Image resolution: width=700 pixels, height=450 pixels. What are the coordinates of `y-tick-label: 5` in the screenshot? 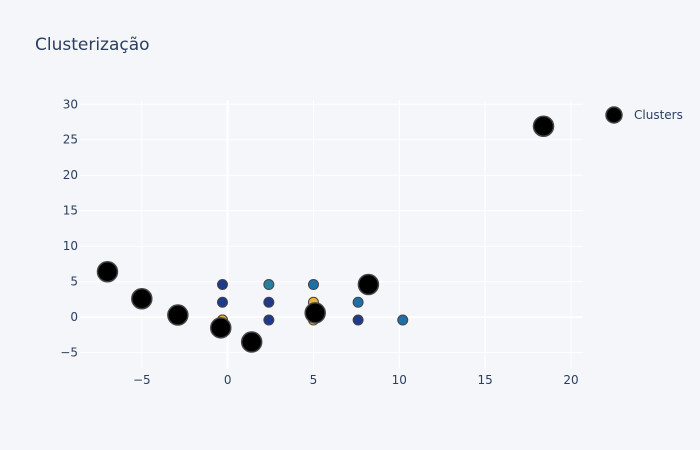 It's located at (74, 282).